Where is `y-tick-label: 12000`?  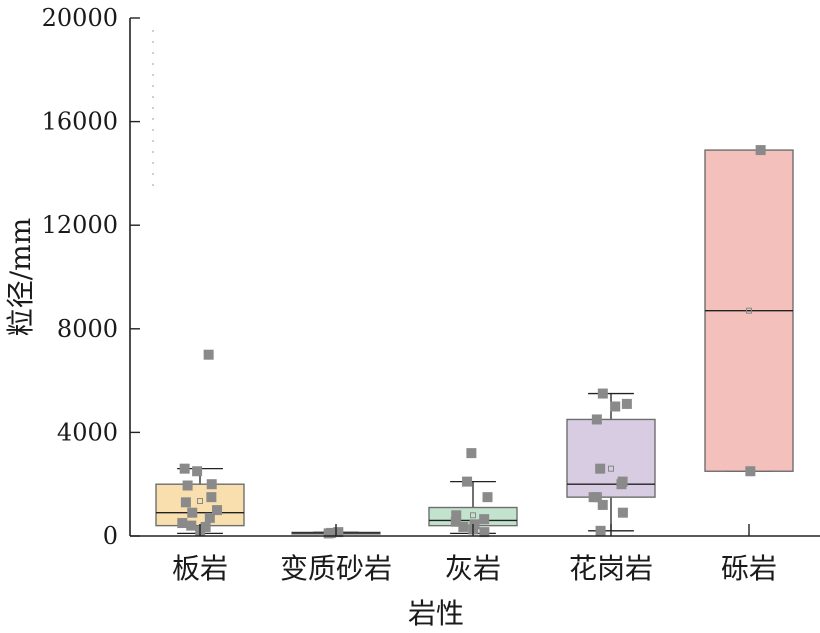
y-tick-label: 12000 is located at coordinates (80, 225).